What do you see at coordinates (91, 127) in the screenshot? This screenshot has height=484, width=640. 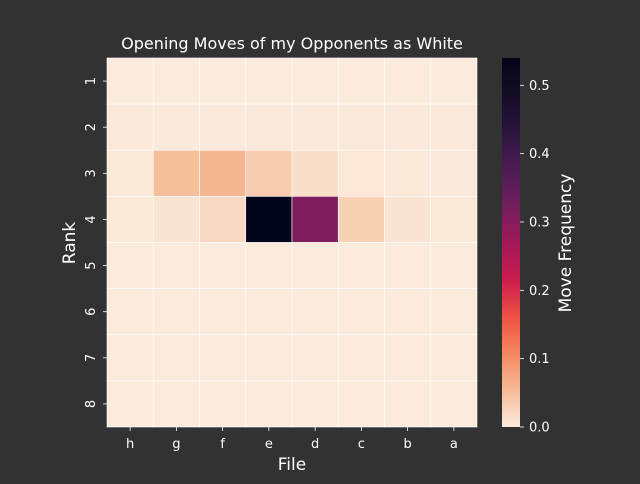 I see `y-tick-label: 2` at bounding box center [91, 127].